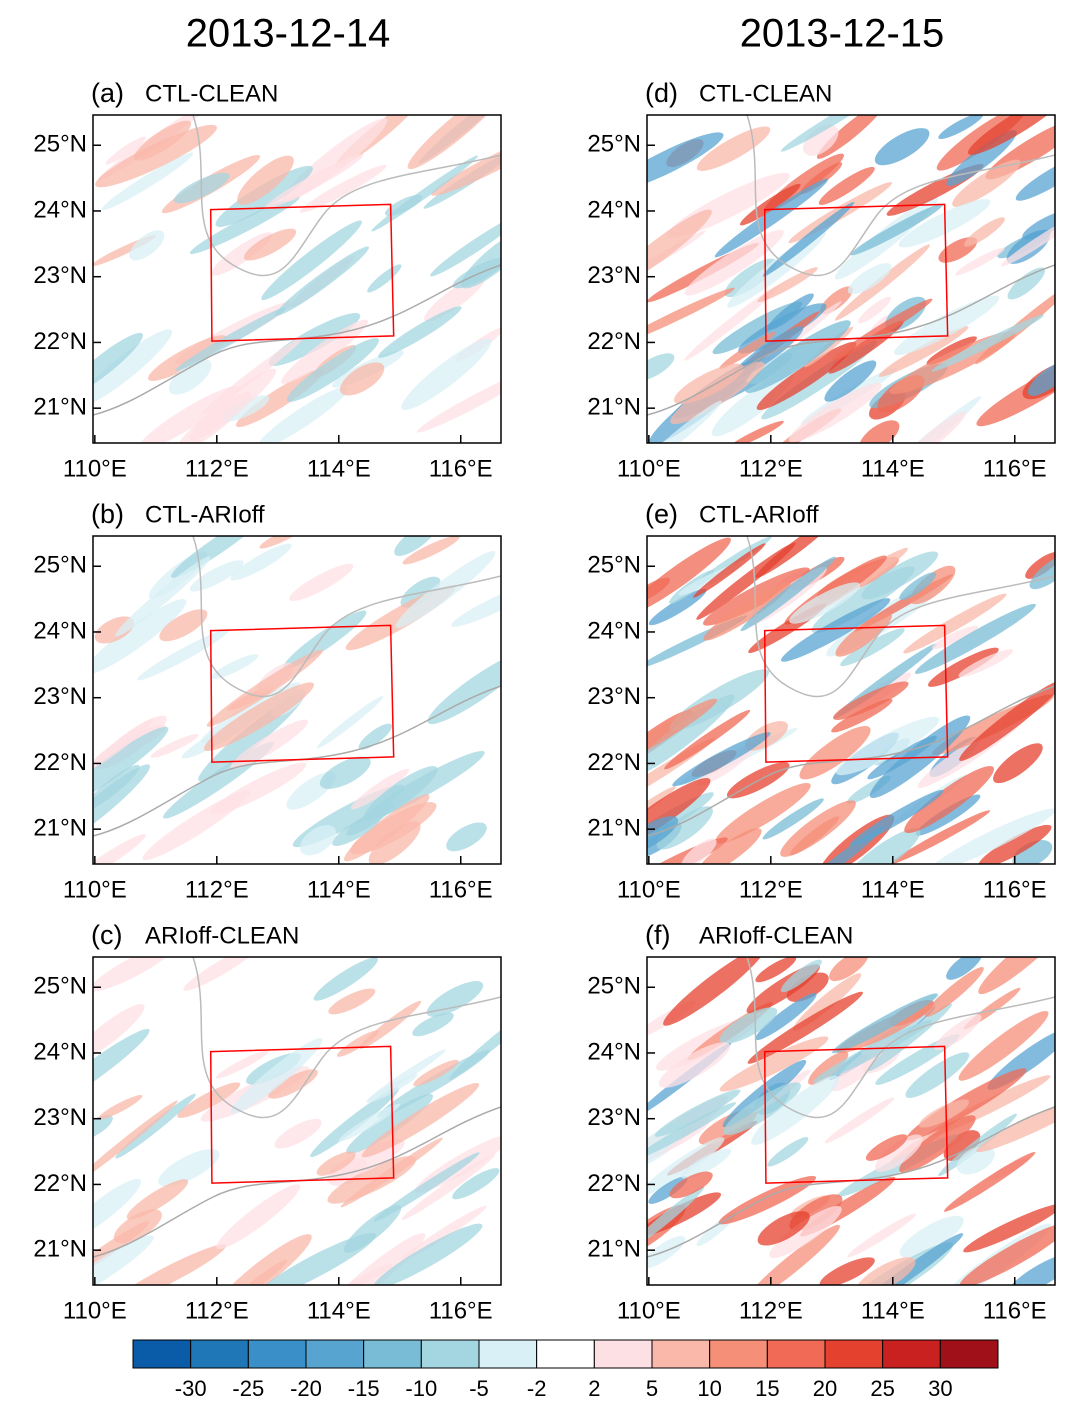  I want to click on colorbar-label: 25, so click(882, 1388).